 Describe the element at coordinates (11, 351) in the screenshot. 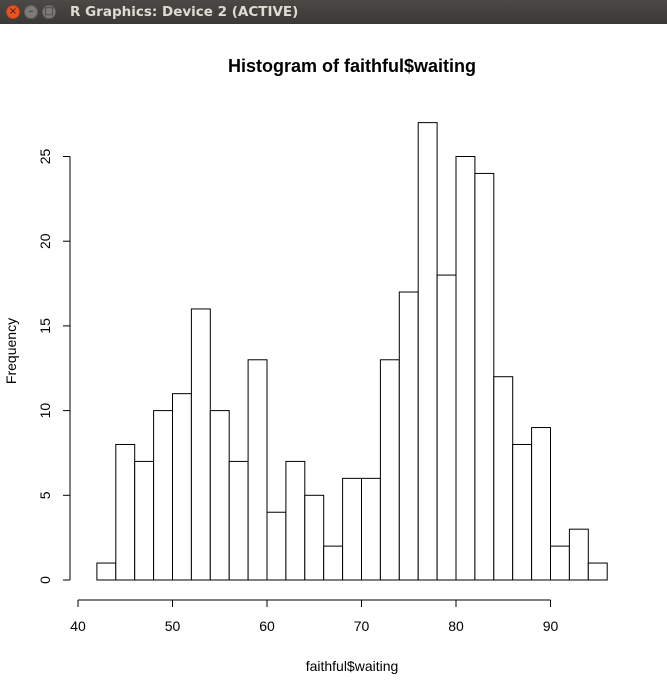

I see `y-axis-label: Frequency` at that location.